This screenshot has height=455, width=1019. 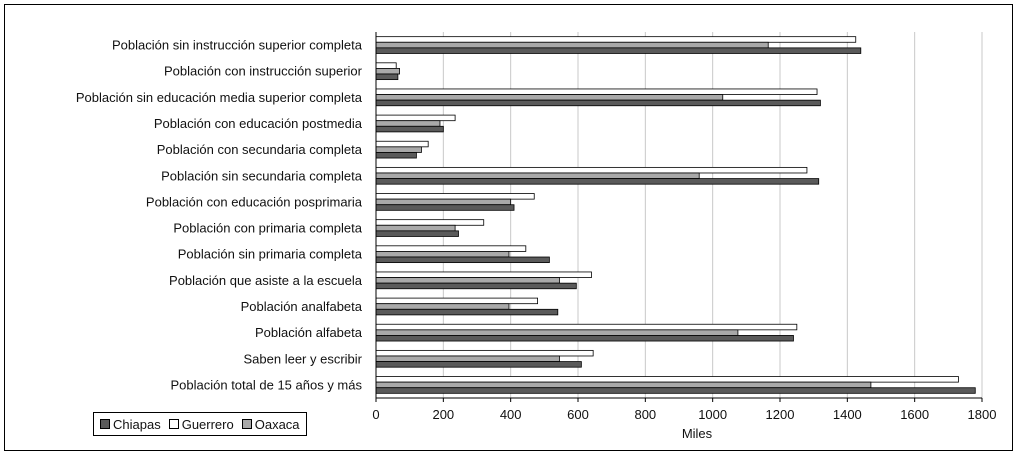 What do you see at coordinates (254, 201) in the screenshot?
I see `category-label-6: Población con educación posprimaria` at bounding box center [254, 201].